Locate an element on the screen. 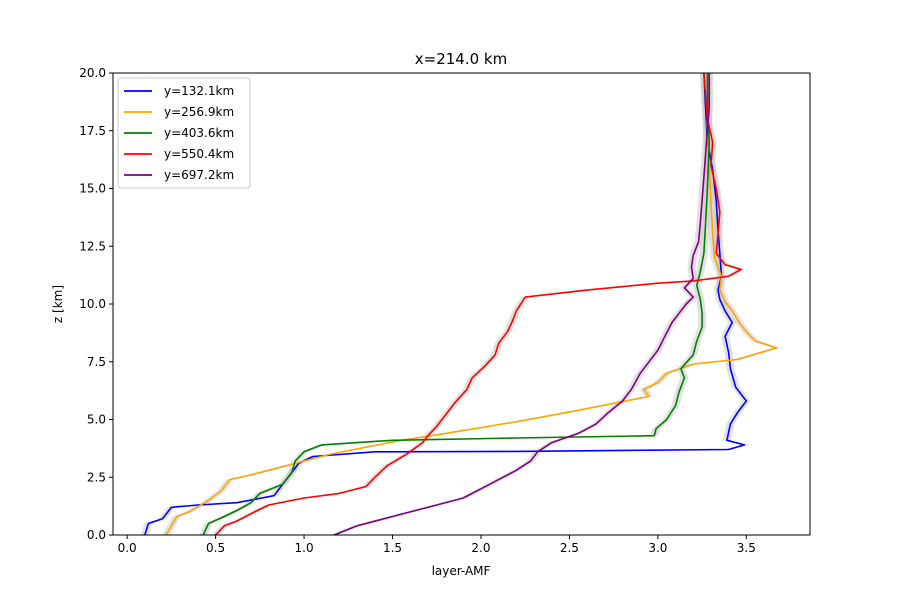 This screenshot has height=604, width=900. y-tick-label: 10.0 is located at coordinates (92, 304).